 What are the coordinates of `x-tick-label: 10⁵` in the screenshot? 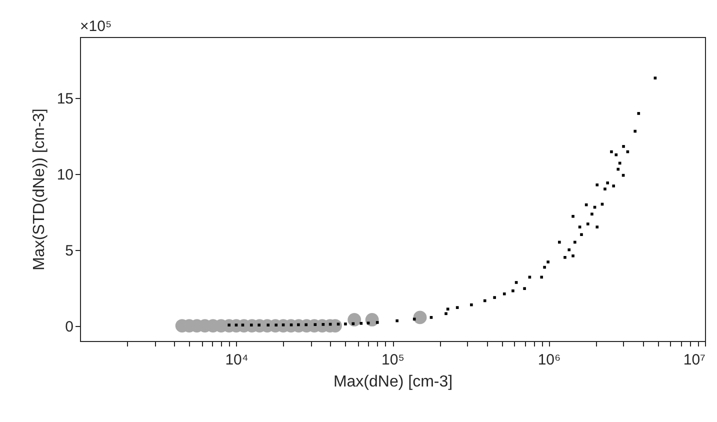 It's located at (393, 360).